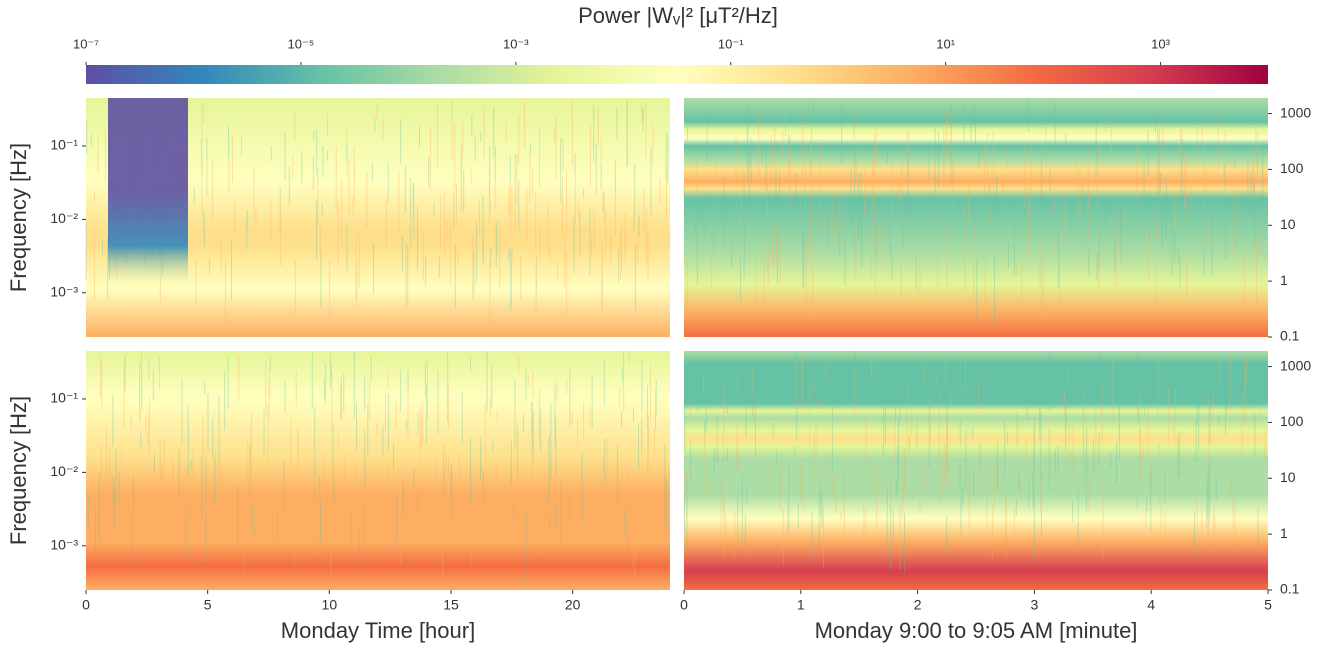 Image resolution: width=1342 pixels, height=650 pixels. I want to click on colorbar-tick-label: 10⁻⁵, so click(301, 43).